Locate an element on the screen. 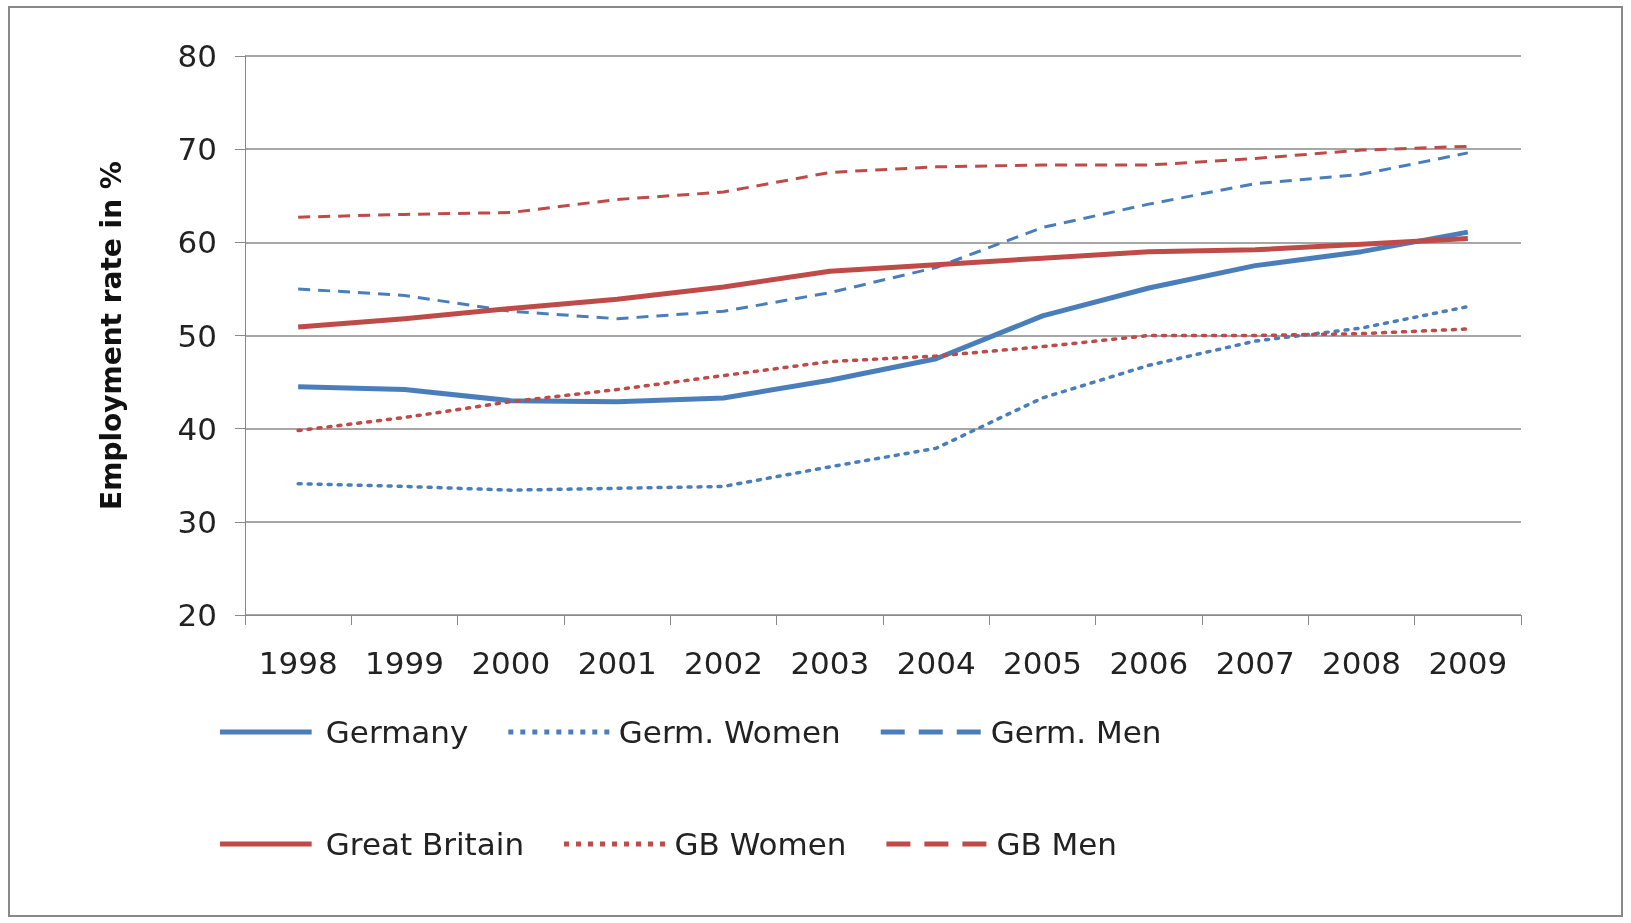 Image resolution: width=1631 pixels, height=923 pixels. y-tick-label: 60 is located at coordinates (197, 242).